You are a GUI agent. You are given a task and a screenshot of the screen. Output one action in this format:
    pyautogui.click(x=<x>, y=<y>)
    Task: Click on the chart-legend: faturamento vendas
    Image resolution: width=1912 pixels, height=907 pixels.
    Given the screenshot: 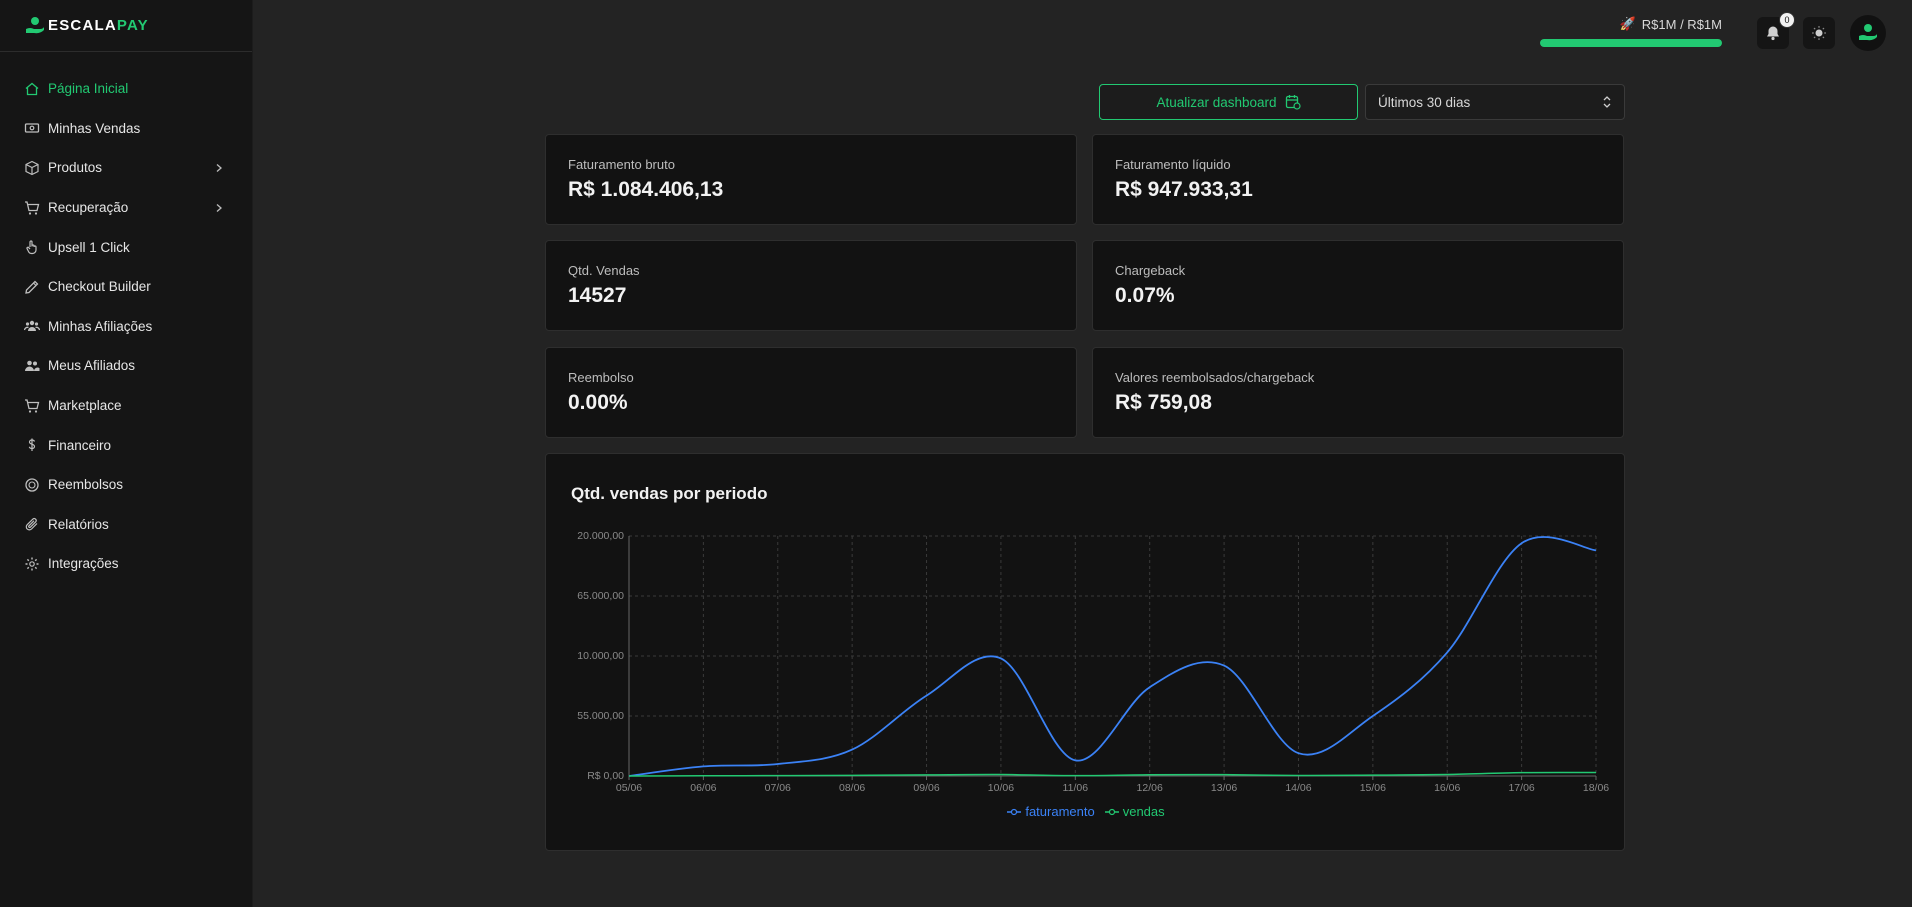 What is the action you would take?
    pyautogui.click(x=1086, y=811)
    